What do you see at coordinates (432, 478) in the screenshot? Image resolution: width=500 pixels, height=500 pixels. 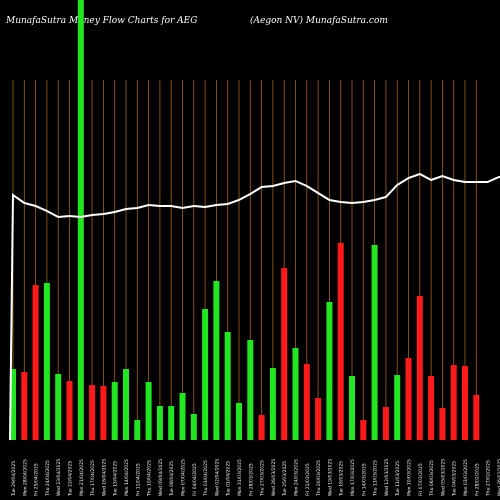 I see `x-tick-label: Thu 06/03/2025` at bounding box center [432, 478].